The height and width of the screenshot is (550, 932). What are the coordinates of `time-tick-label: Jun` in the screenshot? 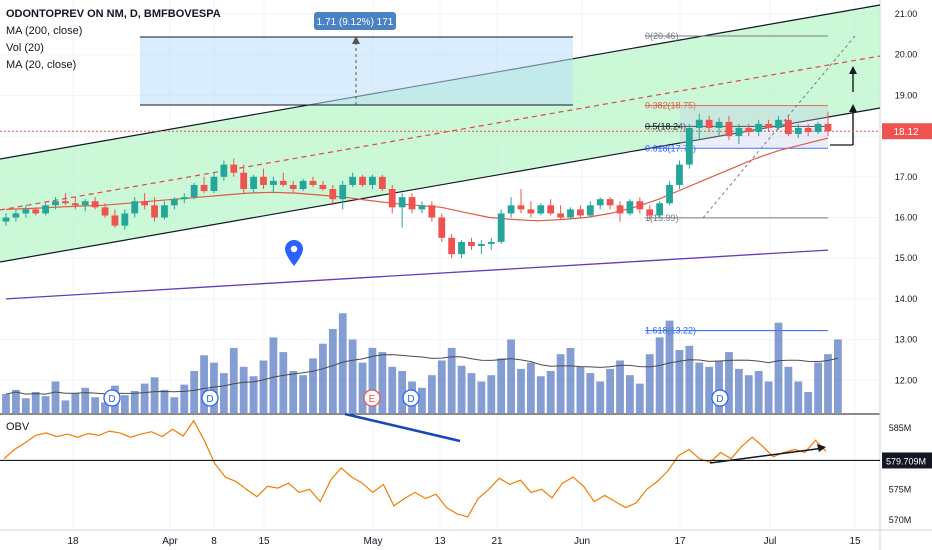 It's located at (582, 541).